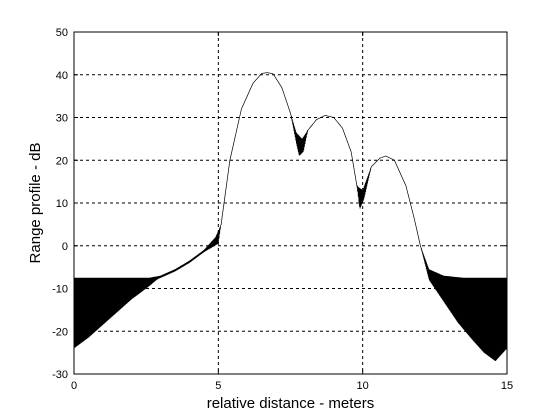 The width and height of the screenshot is (560, 420). Describe the element at coordinates (62, 33) in the screenshot. I see `y-tick-label: 50` at that location.